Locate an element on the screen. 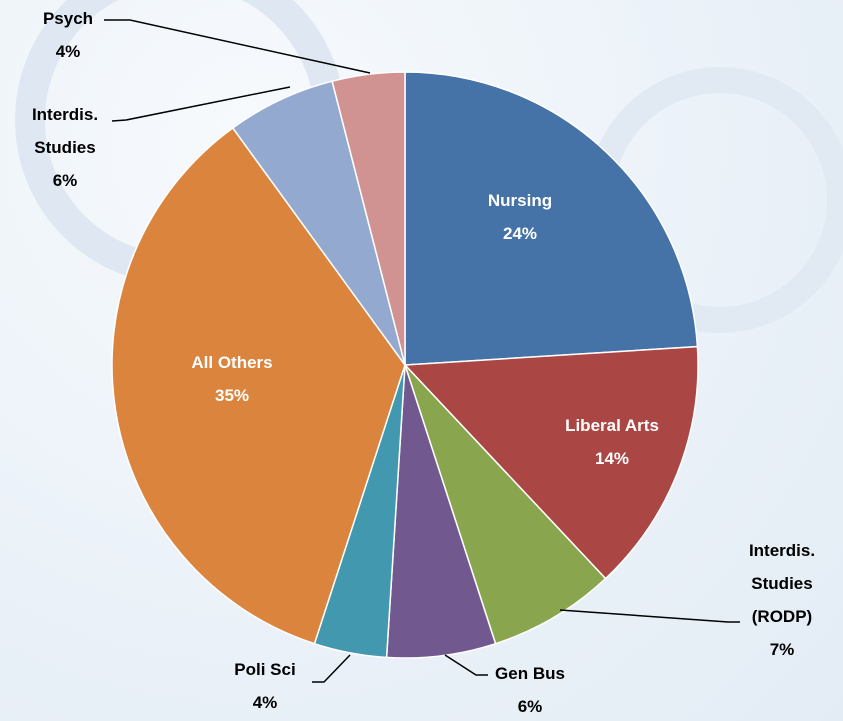 This screenshot has width=843, height=721. slice-label: All Others 35% is located at coordinates (232, 379).